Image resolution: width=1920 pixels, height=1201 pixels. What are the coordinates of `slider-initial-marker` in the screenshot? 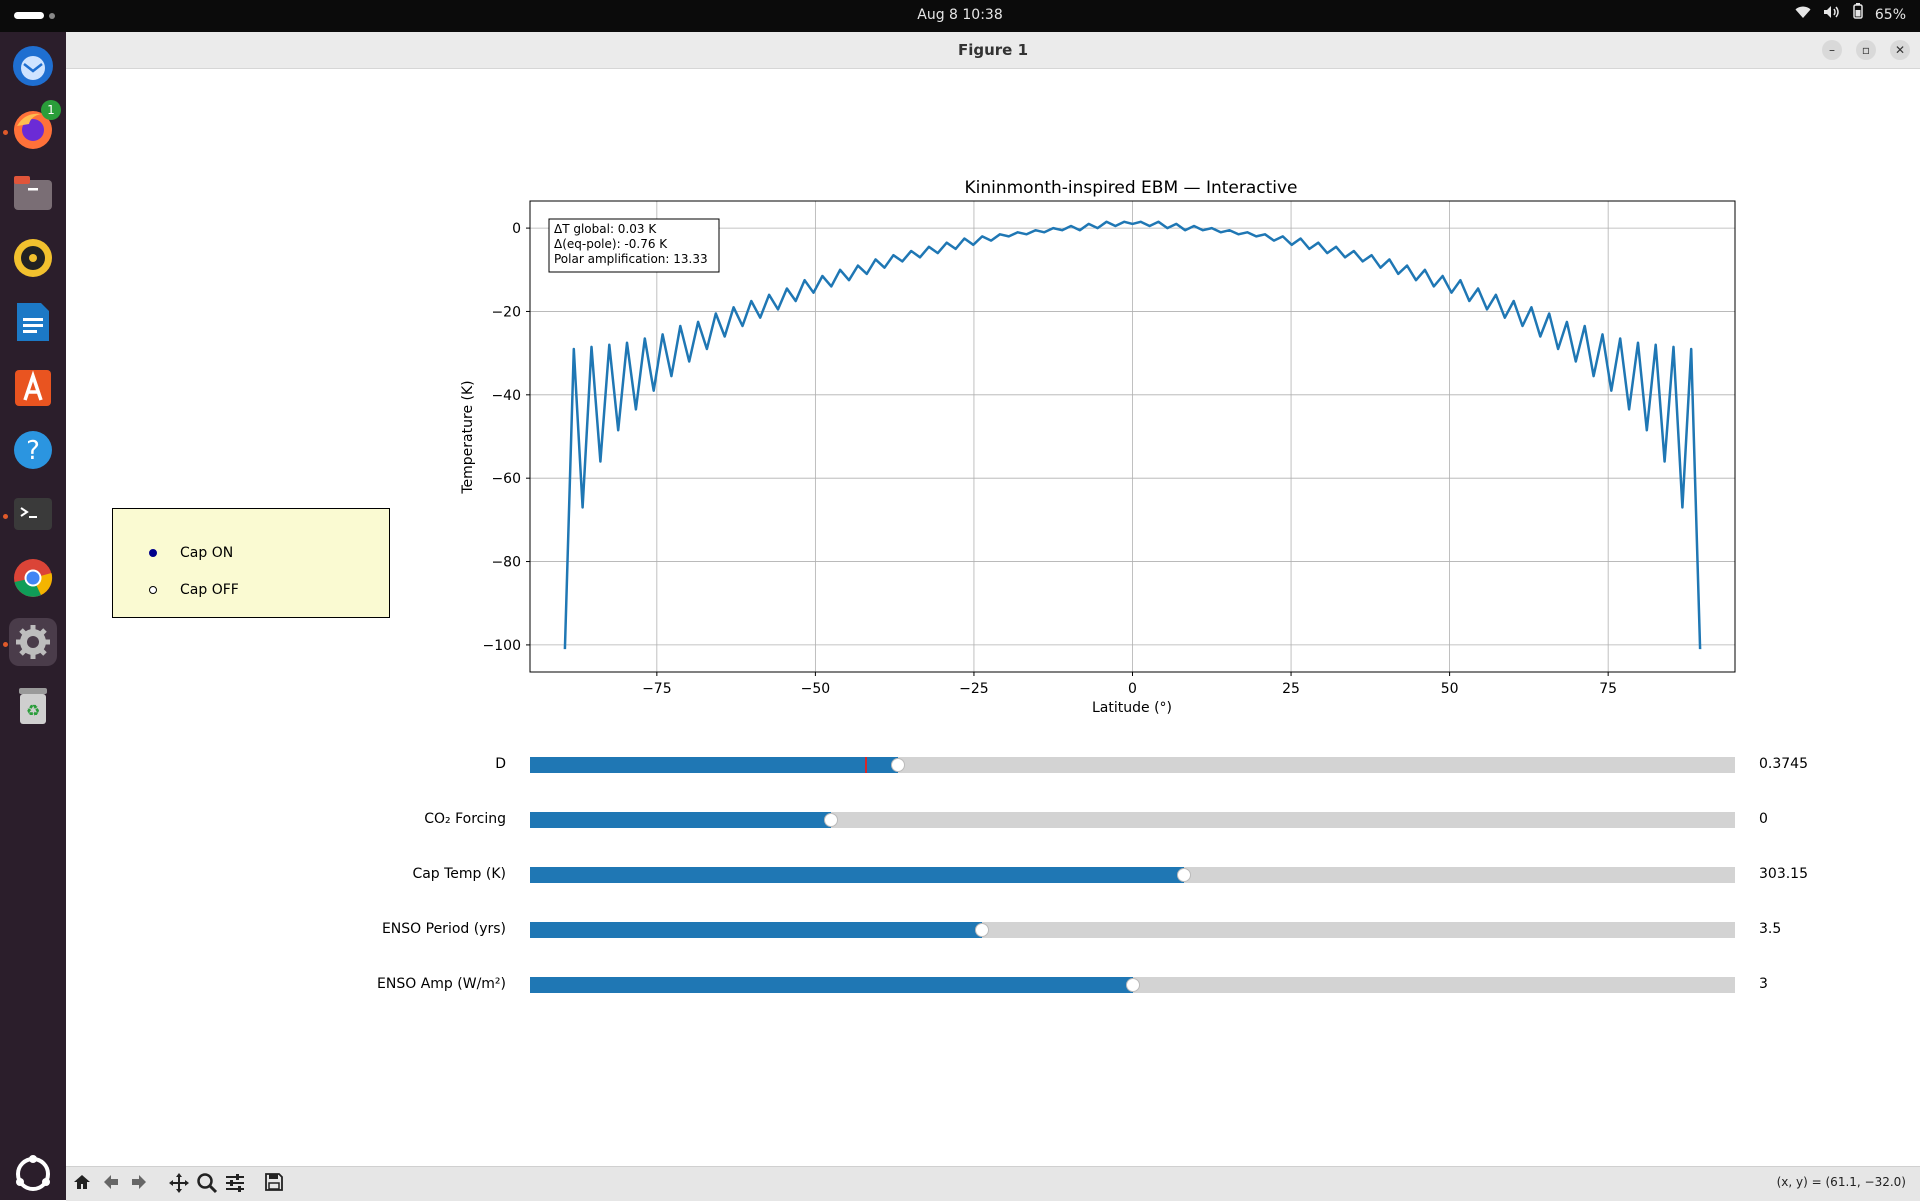 It's located at (865, 765).